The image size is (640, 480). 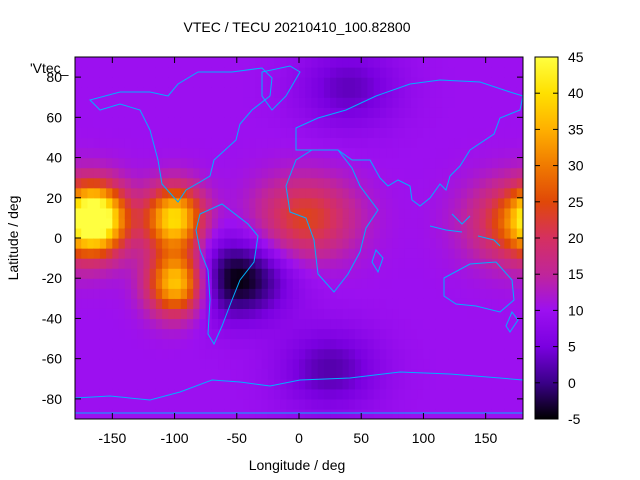 I want to click on coast-africa, so click(x=332, y=221).